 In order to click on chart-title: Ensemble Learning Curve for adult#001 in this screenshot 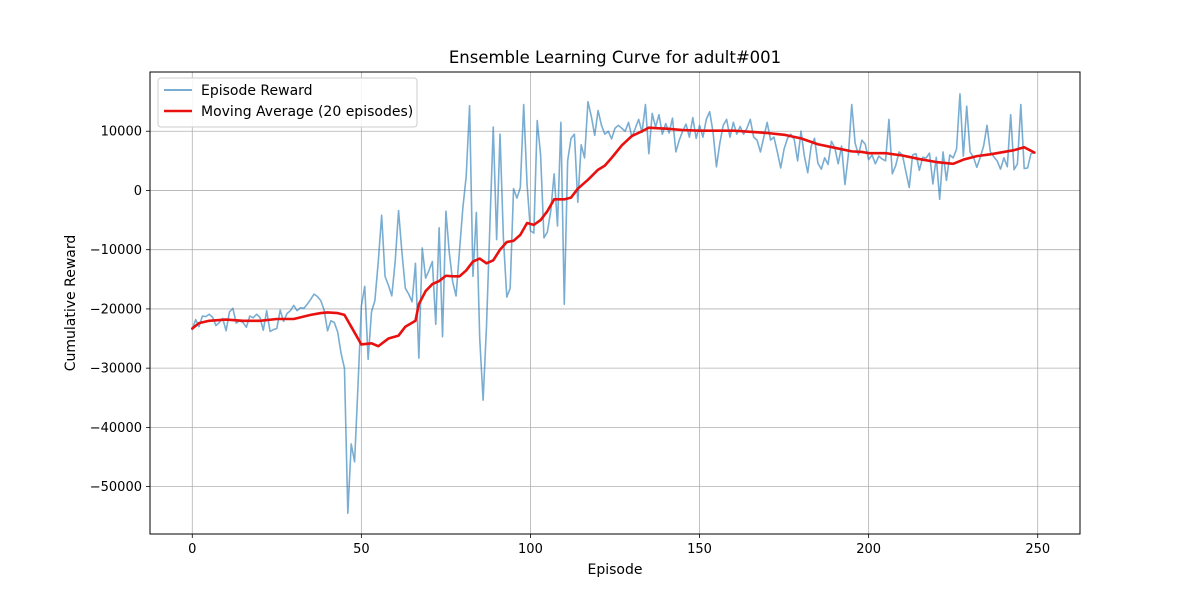, I will do `click(615, 57)`.